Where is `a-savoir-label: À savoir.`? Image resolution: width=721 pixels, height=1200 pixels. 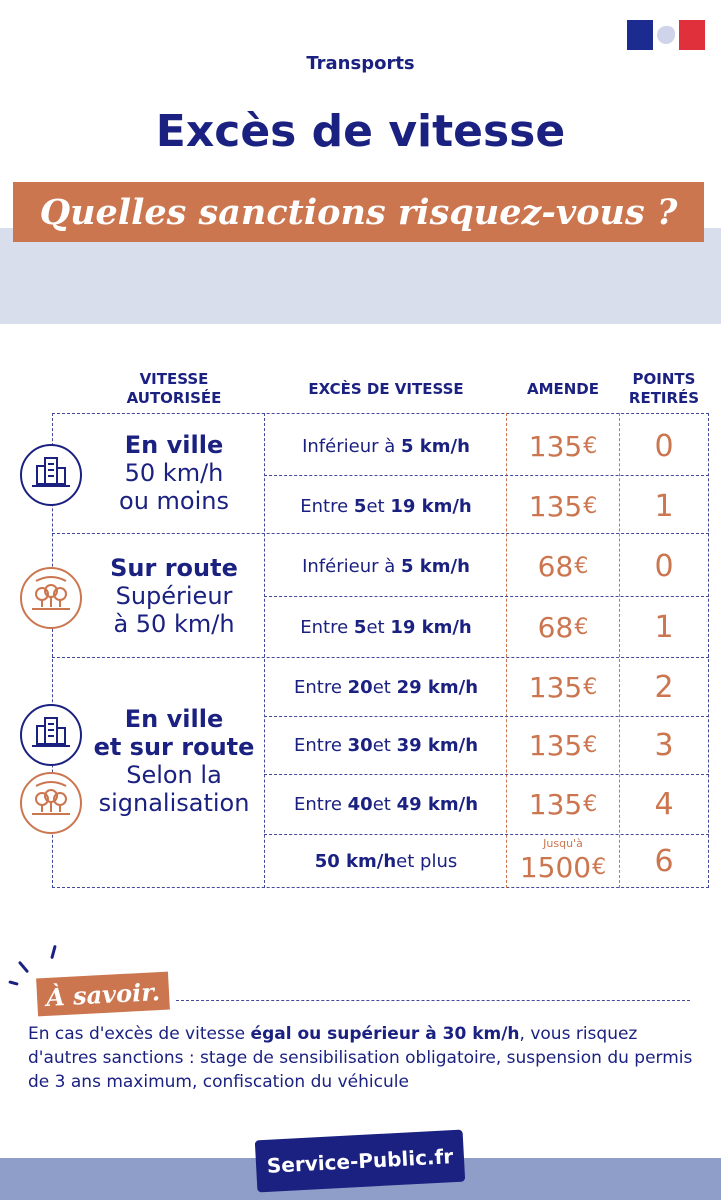
a-savoir-label: À savoir. is located at coordinates (103, 994).